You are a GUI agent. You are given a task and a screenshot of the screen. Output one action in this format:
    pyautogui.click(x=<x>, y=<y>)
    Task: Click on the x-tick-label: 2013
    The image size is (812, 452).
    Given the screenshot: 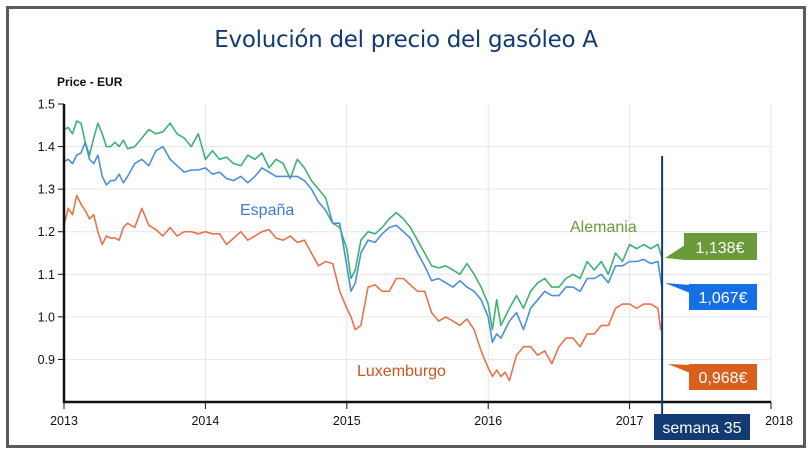 What is the action you would take?
    pyautogui.click(x=64, y=421)
    